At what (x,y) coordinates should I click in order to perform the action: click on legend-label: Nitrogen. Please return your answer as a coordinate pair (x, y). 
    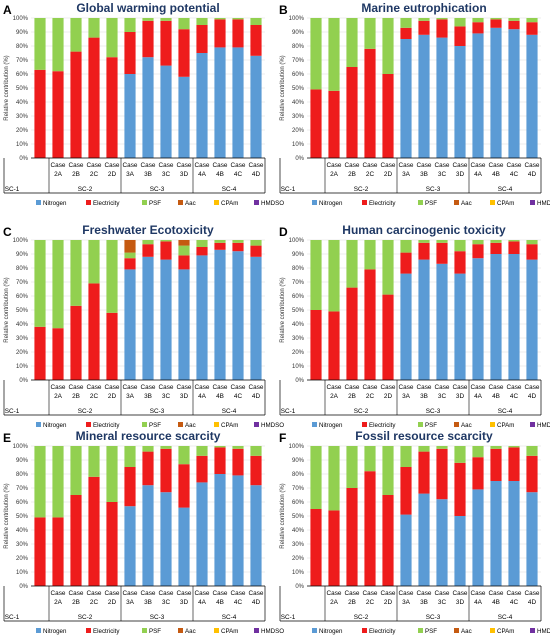
    Looking at the image, I should click on (55, 203).